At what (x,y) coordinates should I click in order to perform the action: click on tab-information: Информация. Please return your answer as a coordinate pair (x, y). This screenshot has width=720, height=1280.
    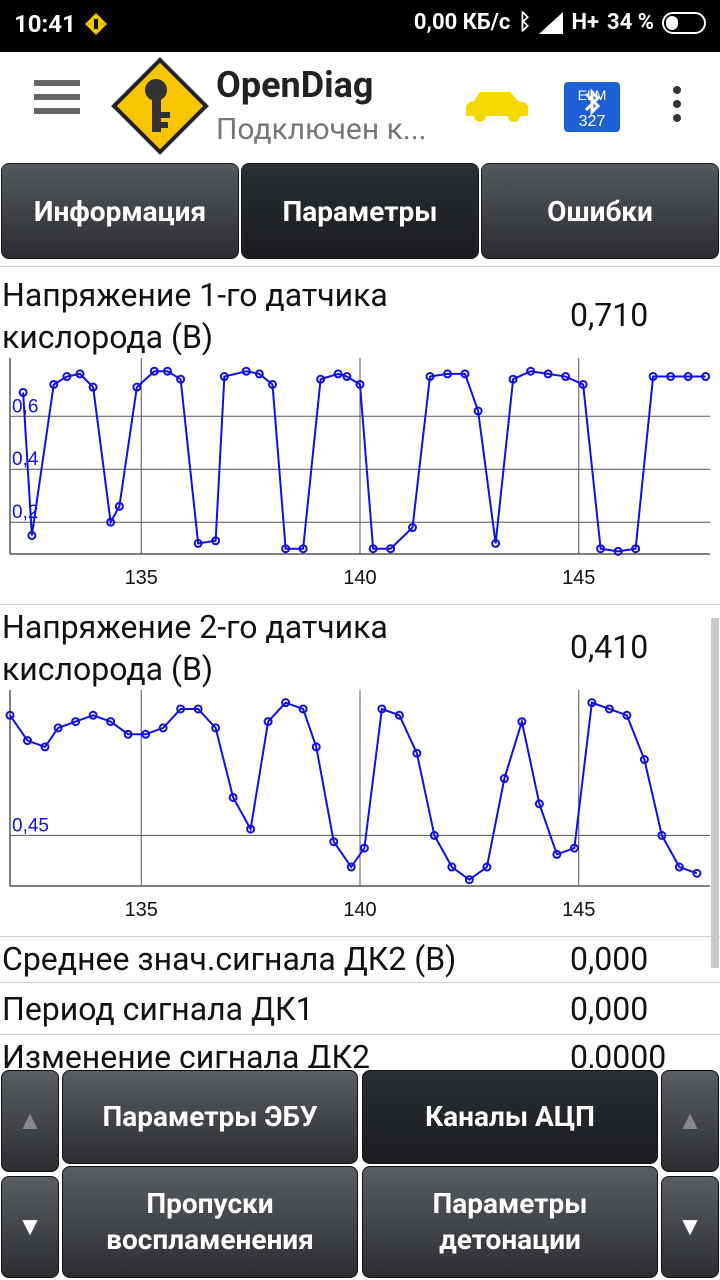
    Looking at the image, I should click on (120, 211).